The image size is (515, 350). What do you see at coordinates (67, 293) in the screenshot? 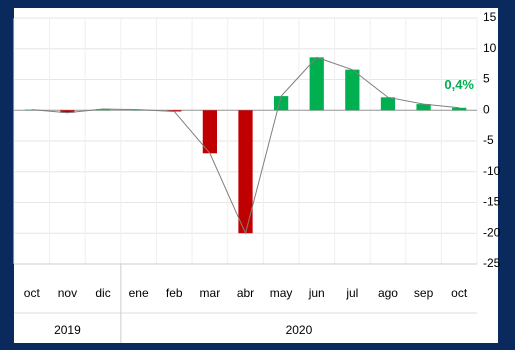
I see `x-tick-label: nov` at bounding box center [67, 293].